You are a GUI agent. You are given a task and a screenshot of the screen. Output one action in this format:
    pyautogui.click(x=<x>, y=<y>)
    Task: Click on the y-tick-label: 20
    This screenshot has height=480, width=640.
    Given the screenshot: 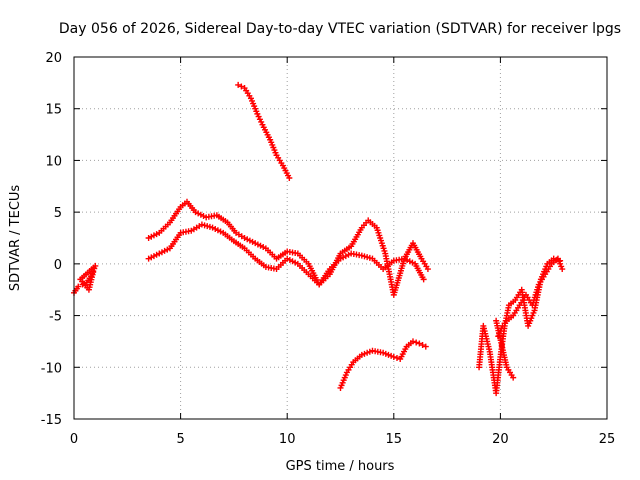 What is the action you would take?
    pyautogui.click(x=53, y=58)
    